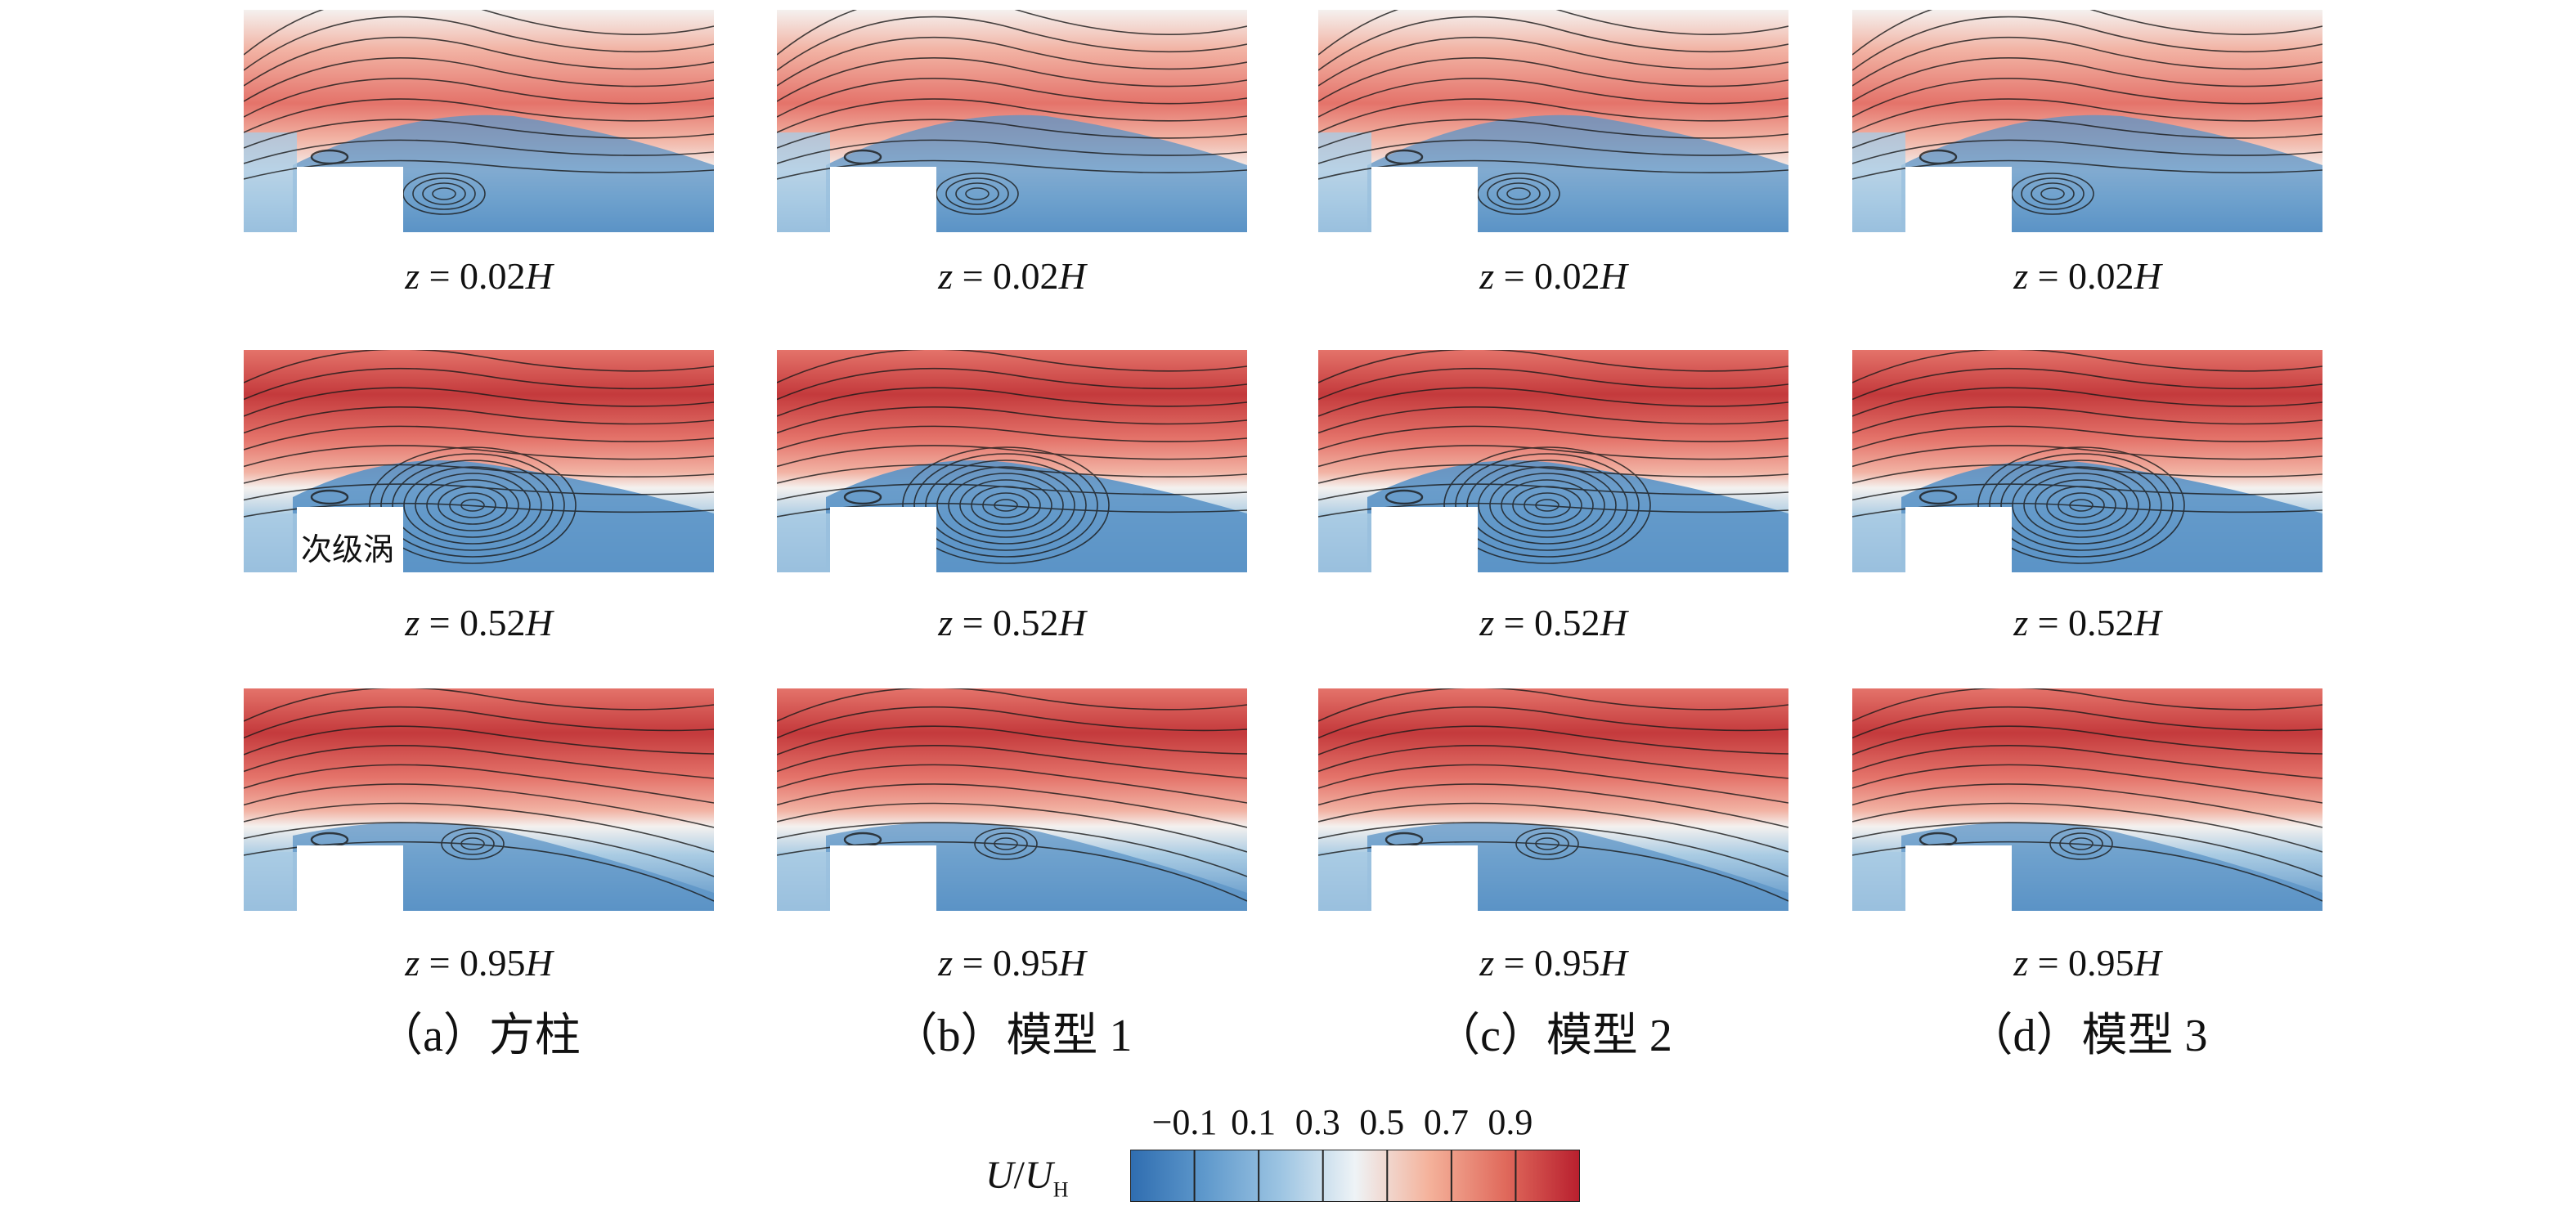 Image resolution: width=2576 pixels, height=1215 pixels. Describe the element at coordinates (1446, 1122) in the screenshot. I see `colorbar-tick-label: 0.7` at that location.